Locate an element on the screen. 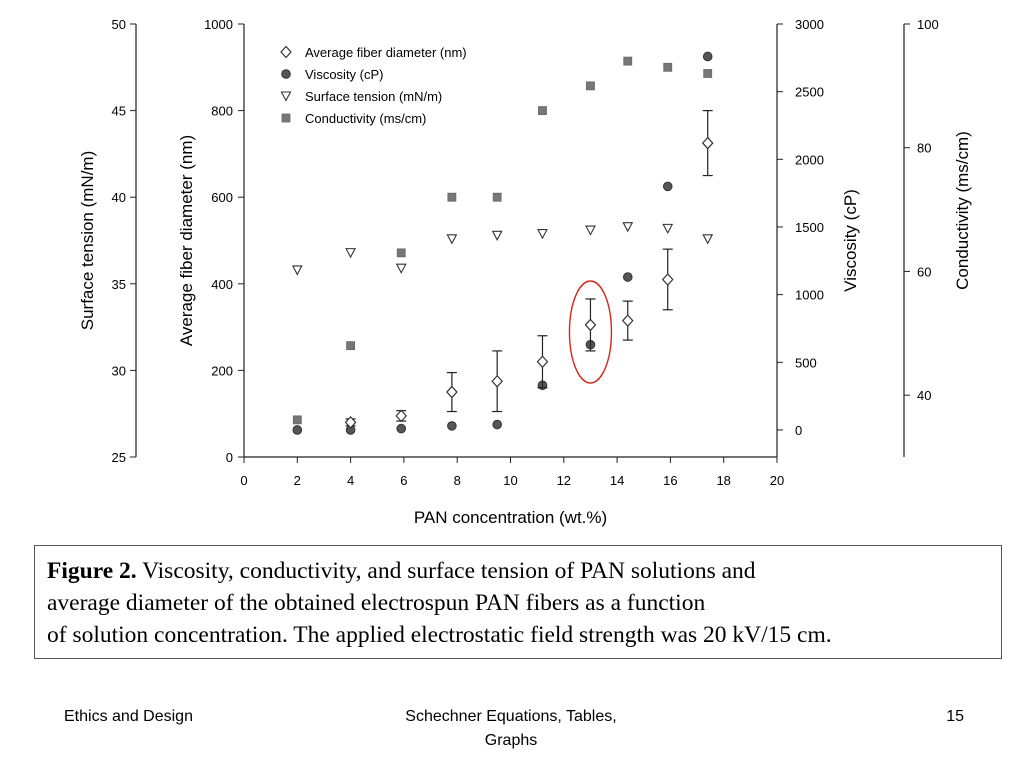  footer-center-line-1: Schechner Equations, Tables, is located at coordinates (511, 716).